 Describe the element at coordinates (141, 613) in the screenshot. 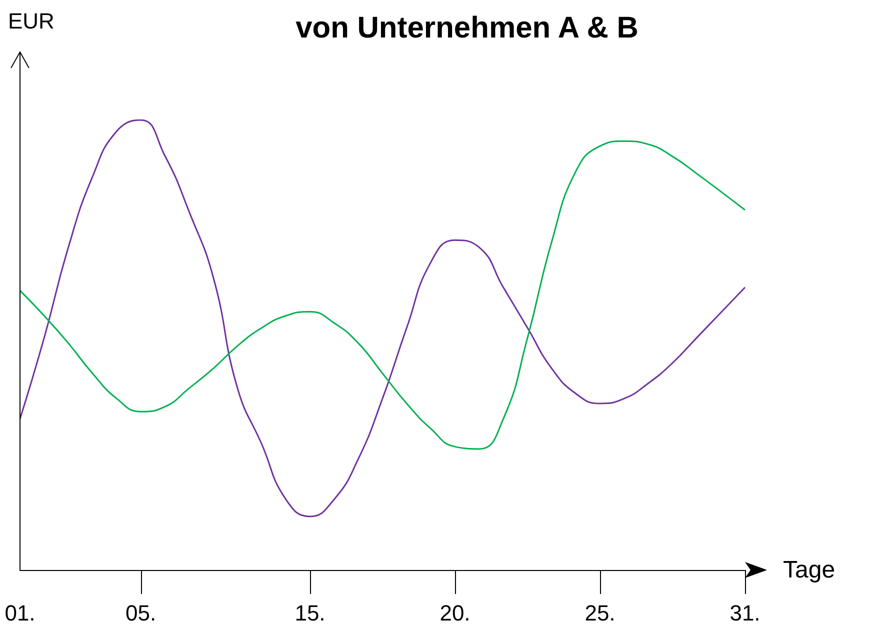

I see `x-tick-label: 05.` at that location.